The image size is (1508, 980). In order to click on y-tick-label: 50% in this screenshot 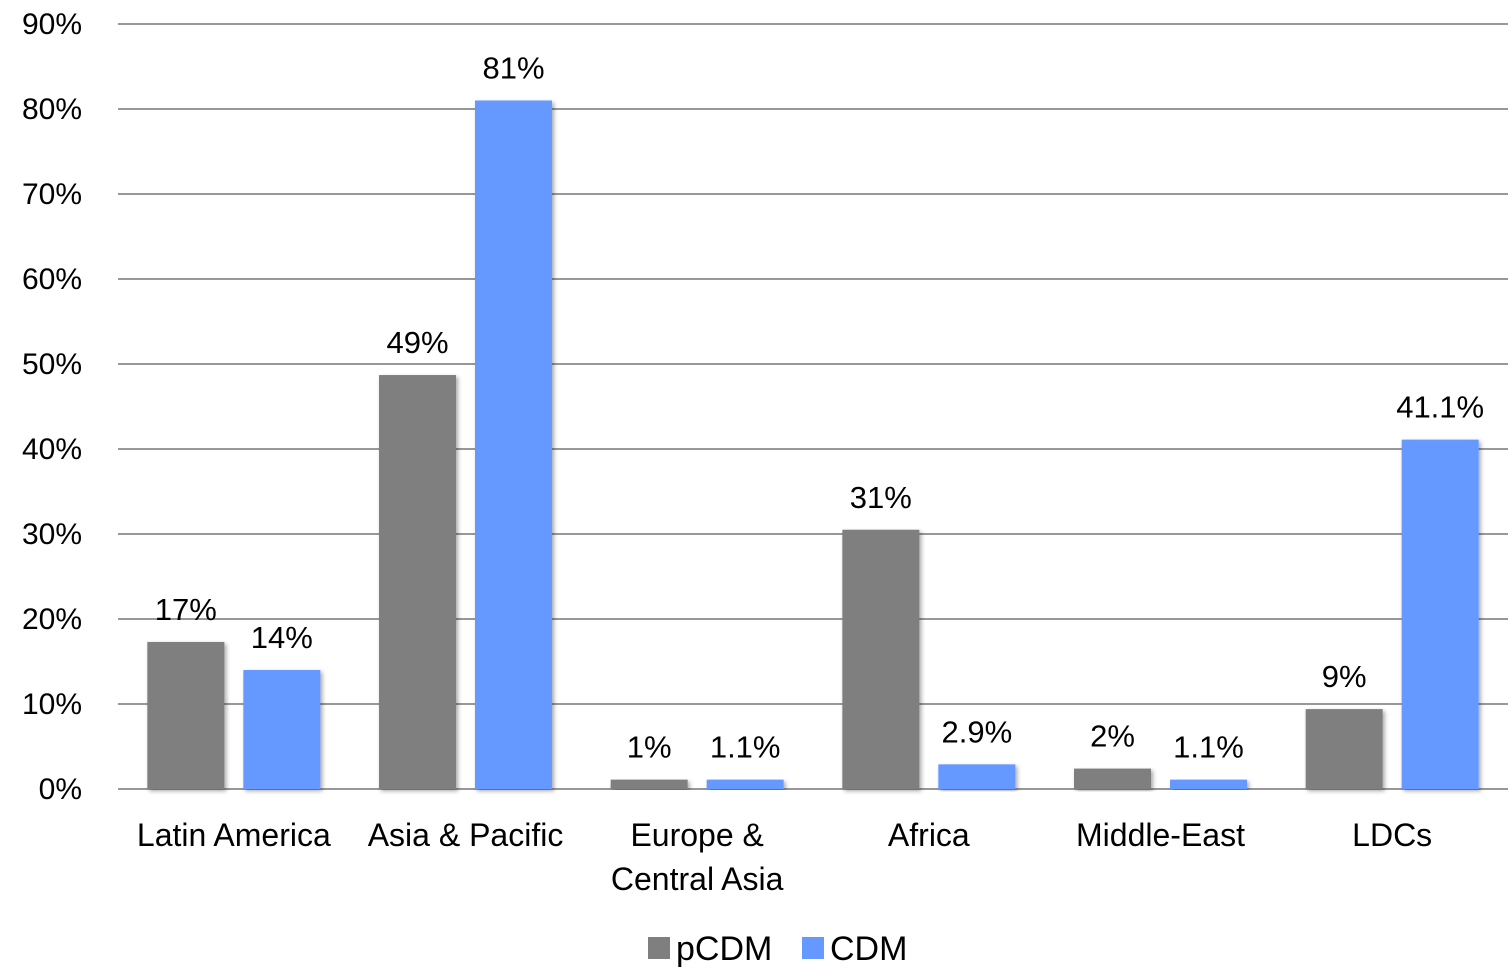, I will do `click(52, 364)`.